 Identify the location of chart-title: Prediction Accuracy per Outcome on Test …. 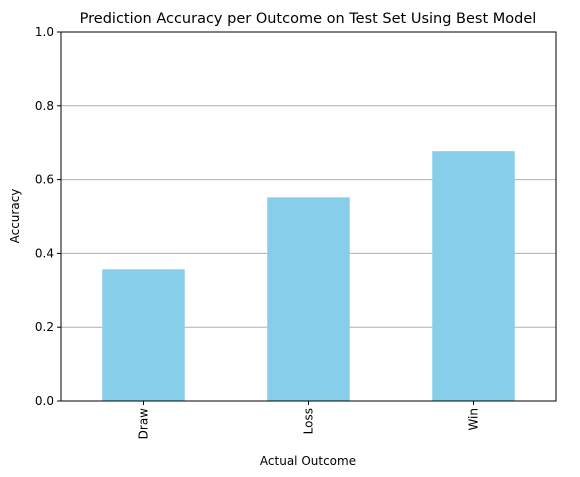
(308, 19).